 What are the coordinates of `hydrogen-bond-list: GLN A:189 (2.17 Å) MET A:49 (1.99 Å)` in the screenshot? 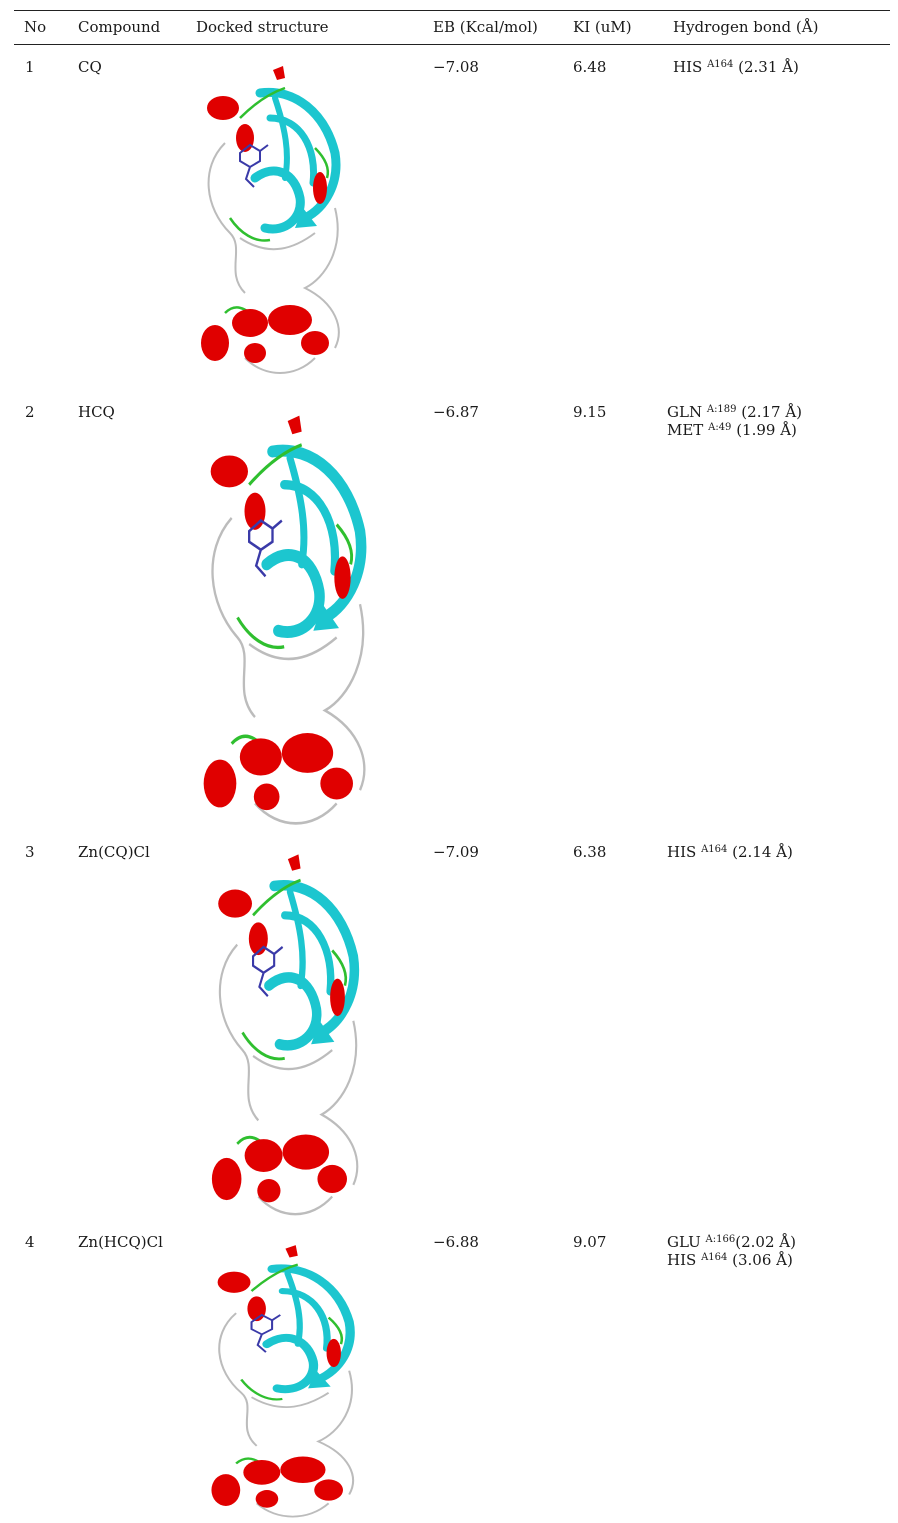 It's located at (734, 421).